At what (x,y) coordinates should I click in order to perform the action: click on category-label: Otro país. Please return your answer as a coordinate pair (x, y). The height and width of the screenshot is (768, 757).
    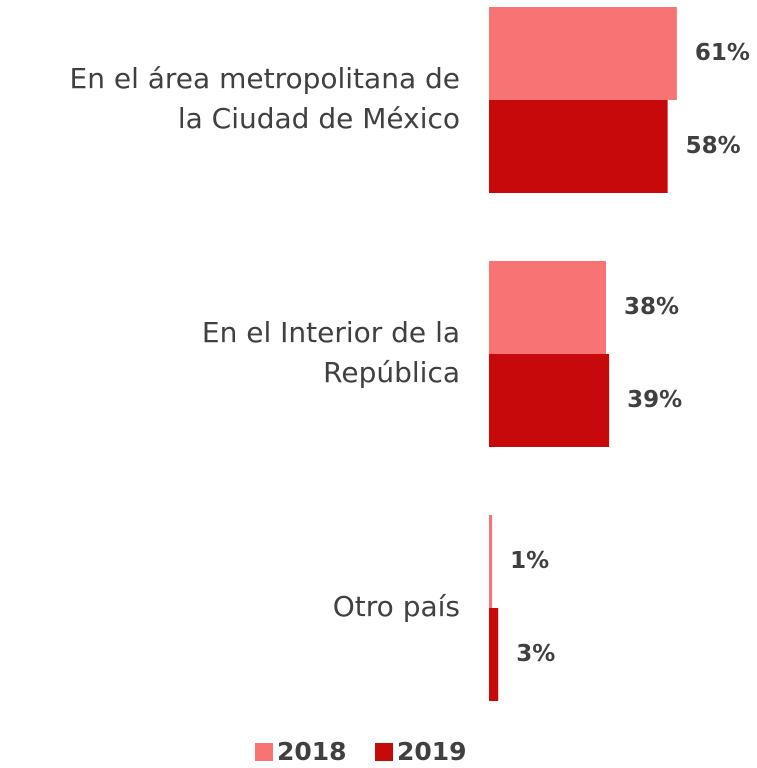
    Looking at the image, I should click on (396, 606).